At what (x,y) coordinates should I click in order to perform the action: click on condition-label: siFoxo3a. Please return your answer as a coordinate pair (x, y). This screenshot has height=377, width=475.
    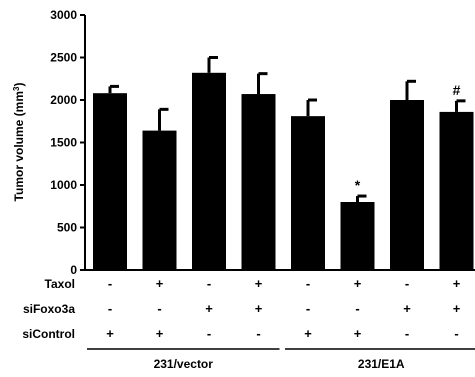
    Looking at the image, I should click on (49, 309).